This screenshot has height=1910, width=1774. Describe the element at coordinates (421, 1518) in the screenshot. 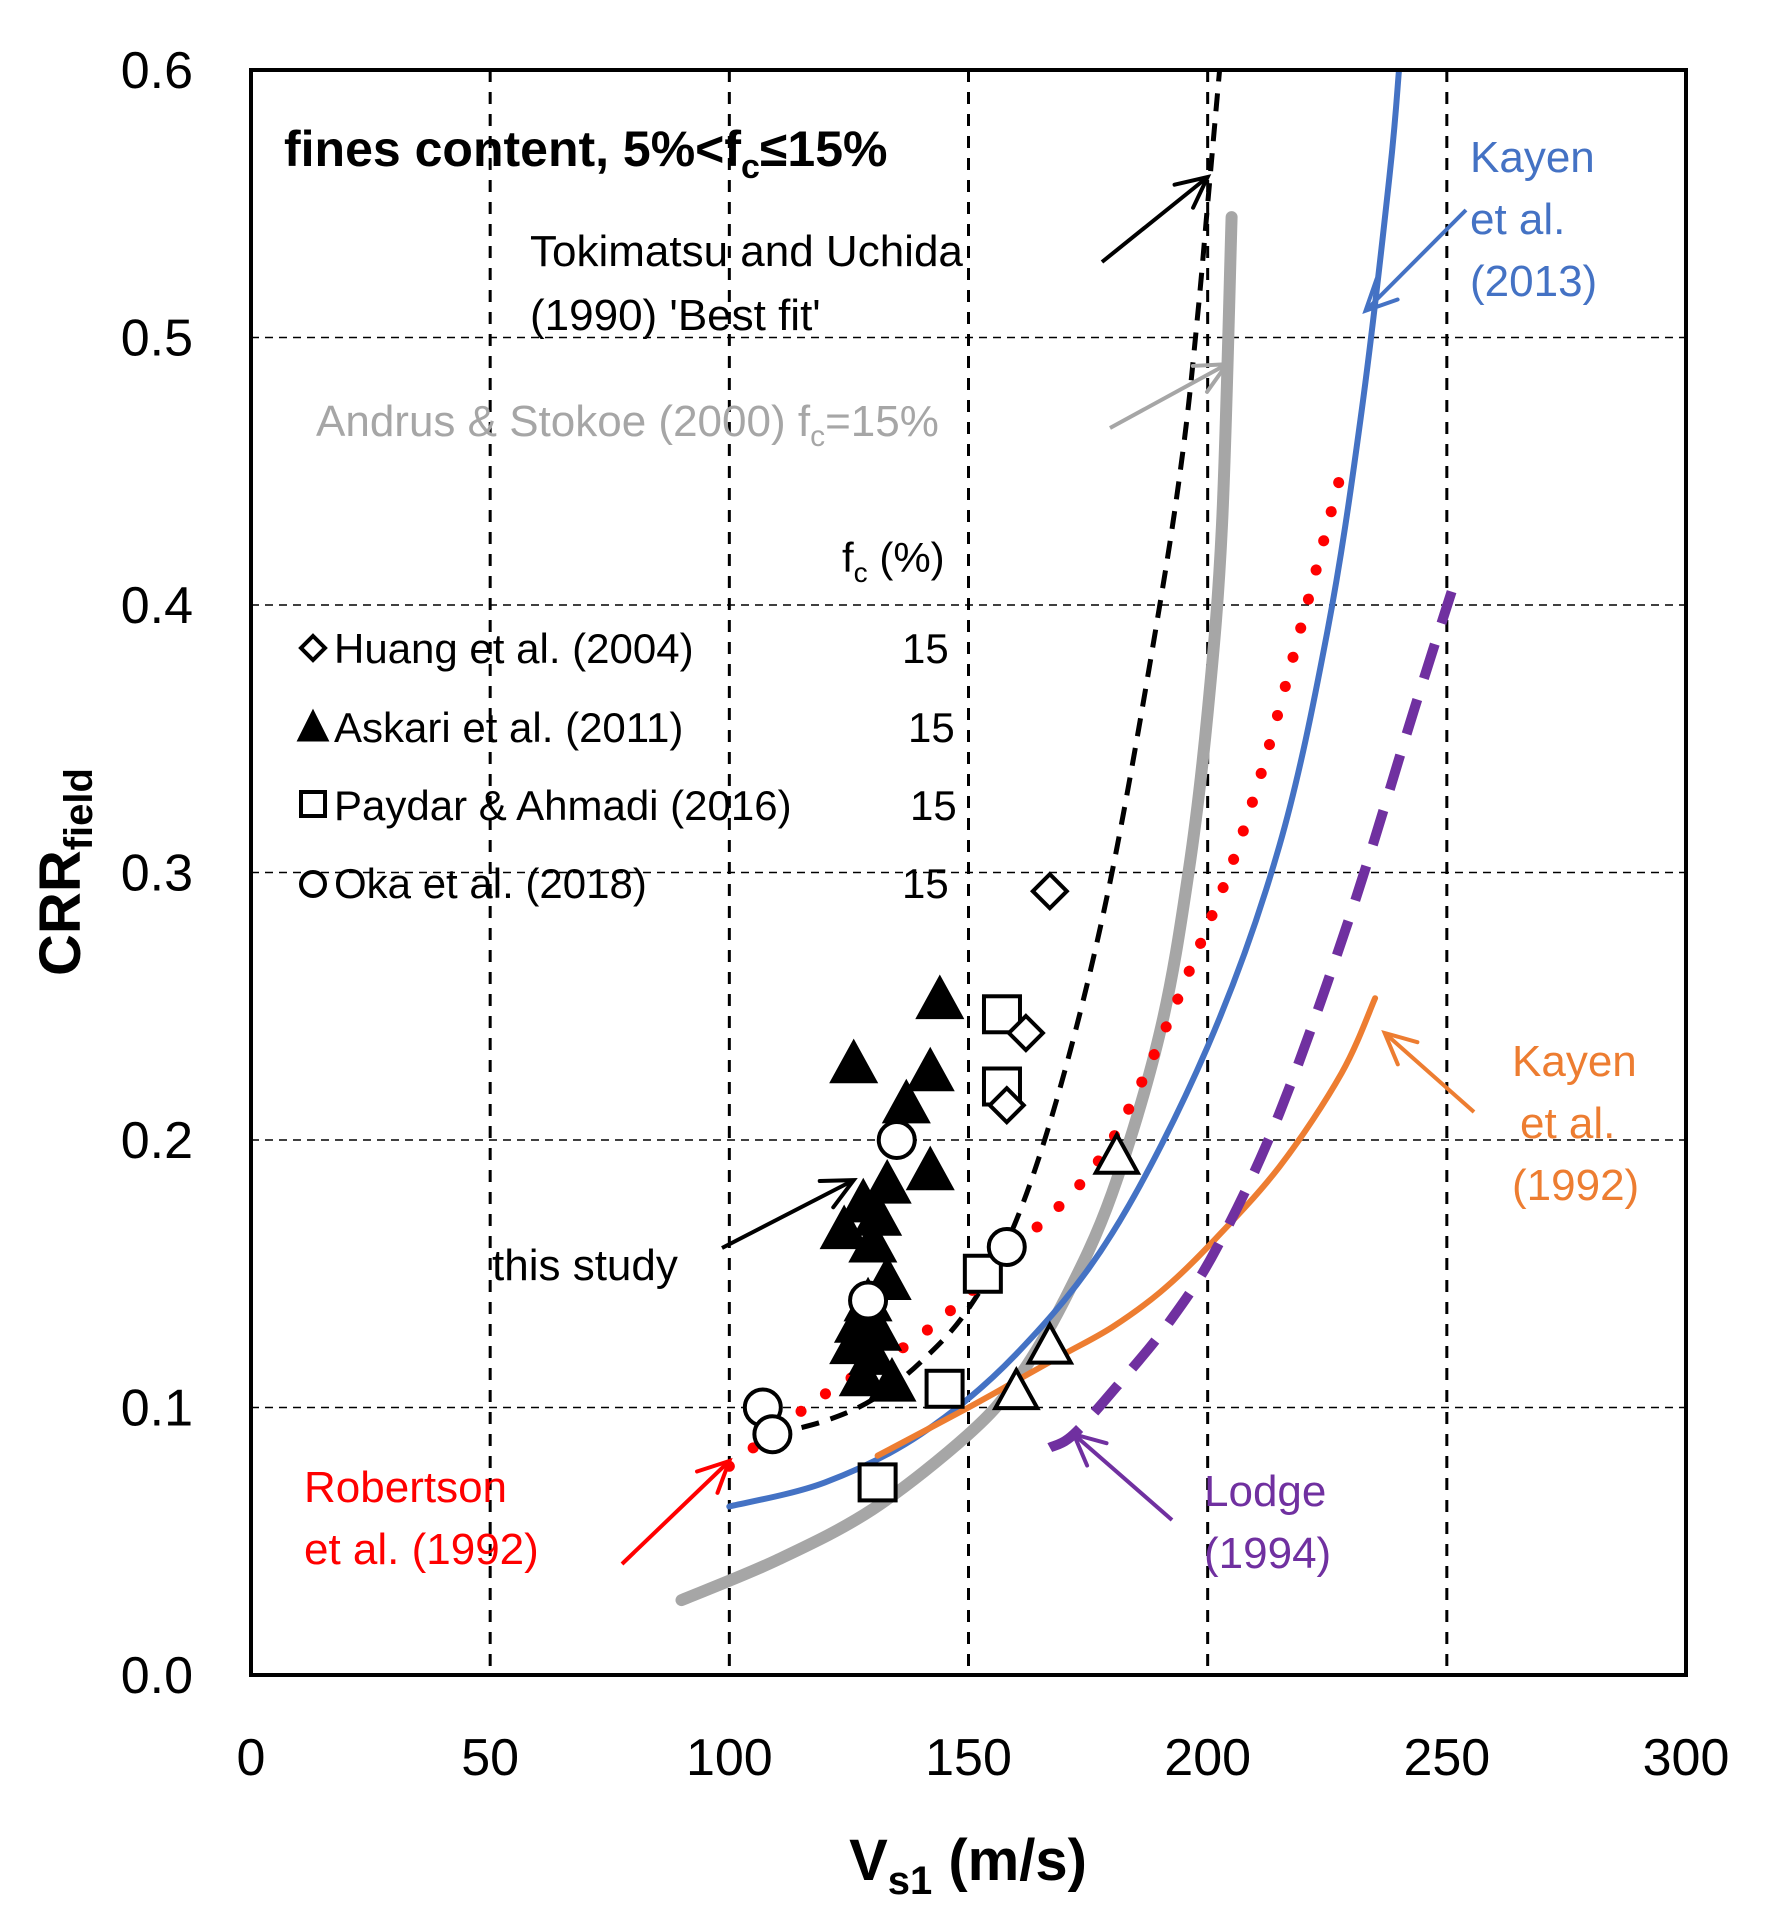

I see `annotation-robertson: Robertson et al. (1992)` at that location.